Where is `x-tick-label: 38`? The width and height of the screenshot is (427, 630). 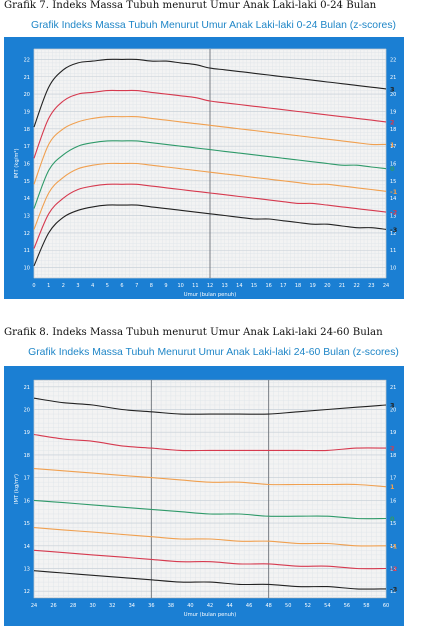
x-tick-label: 38 is located at coordinates (171, 606).